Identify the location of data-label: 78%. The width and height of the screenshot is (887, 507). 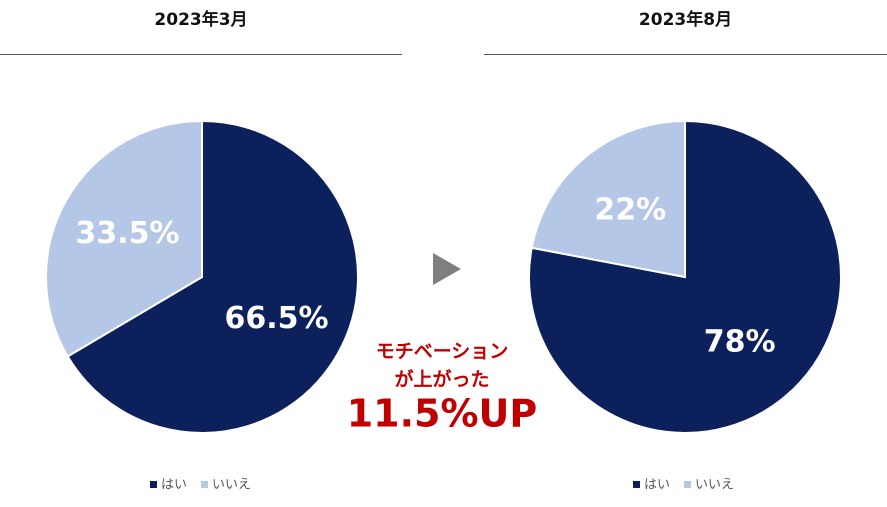
(740, 342).